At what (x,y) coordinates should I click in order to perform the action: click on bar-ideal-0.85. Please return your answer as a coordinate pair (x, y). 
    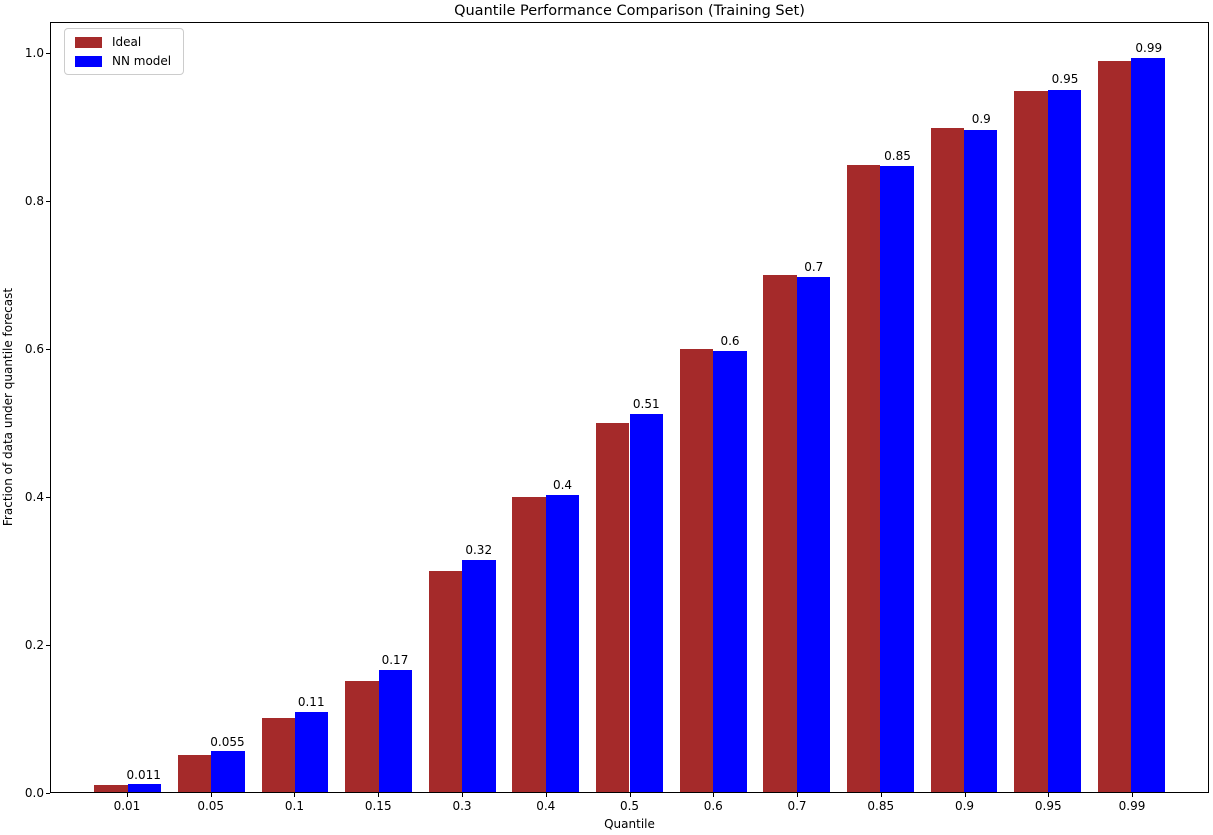
    Looking at the image, I should click on (863, 478).